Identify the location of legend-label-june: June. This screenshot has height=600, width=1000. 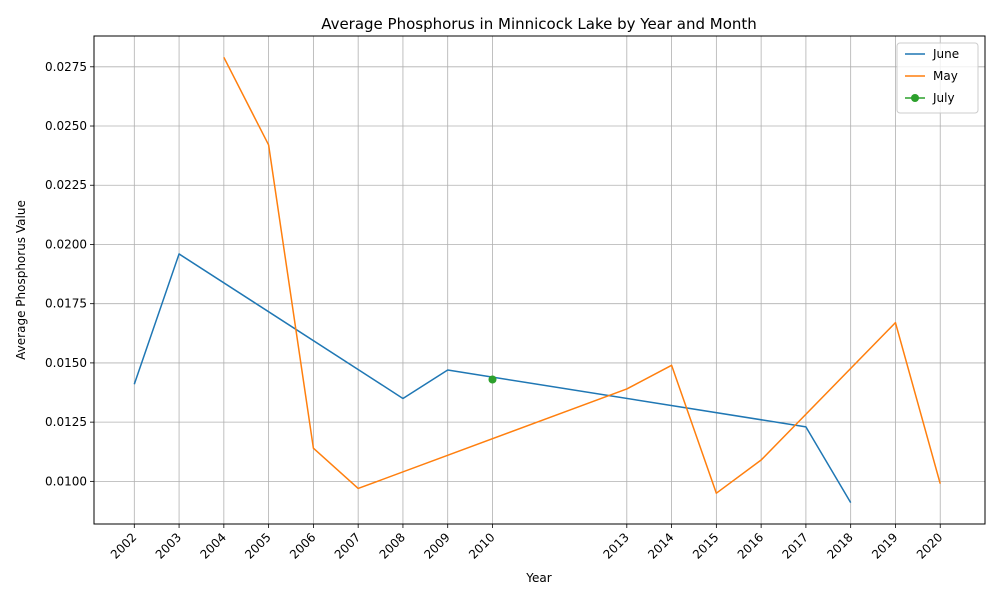
(945, 54).